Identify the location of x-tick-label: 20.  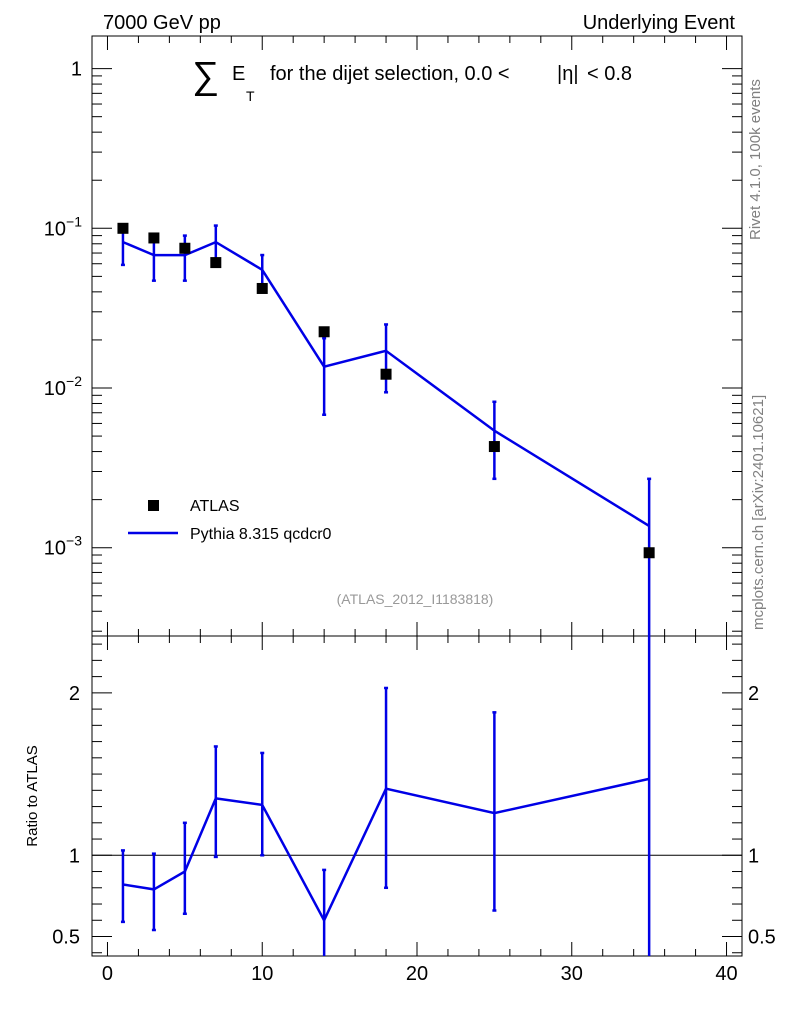
(417, 974).